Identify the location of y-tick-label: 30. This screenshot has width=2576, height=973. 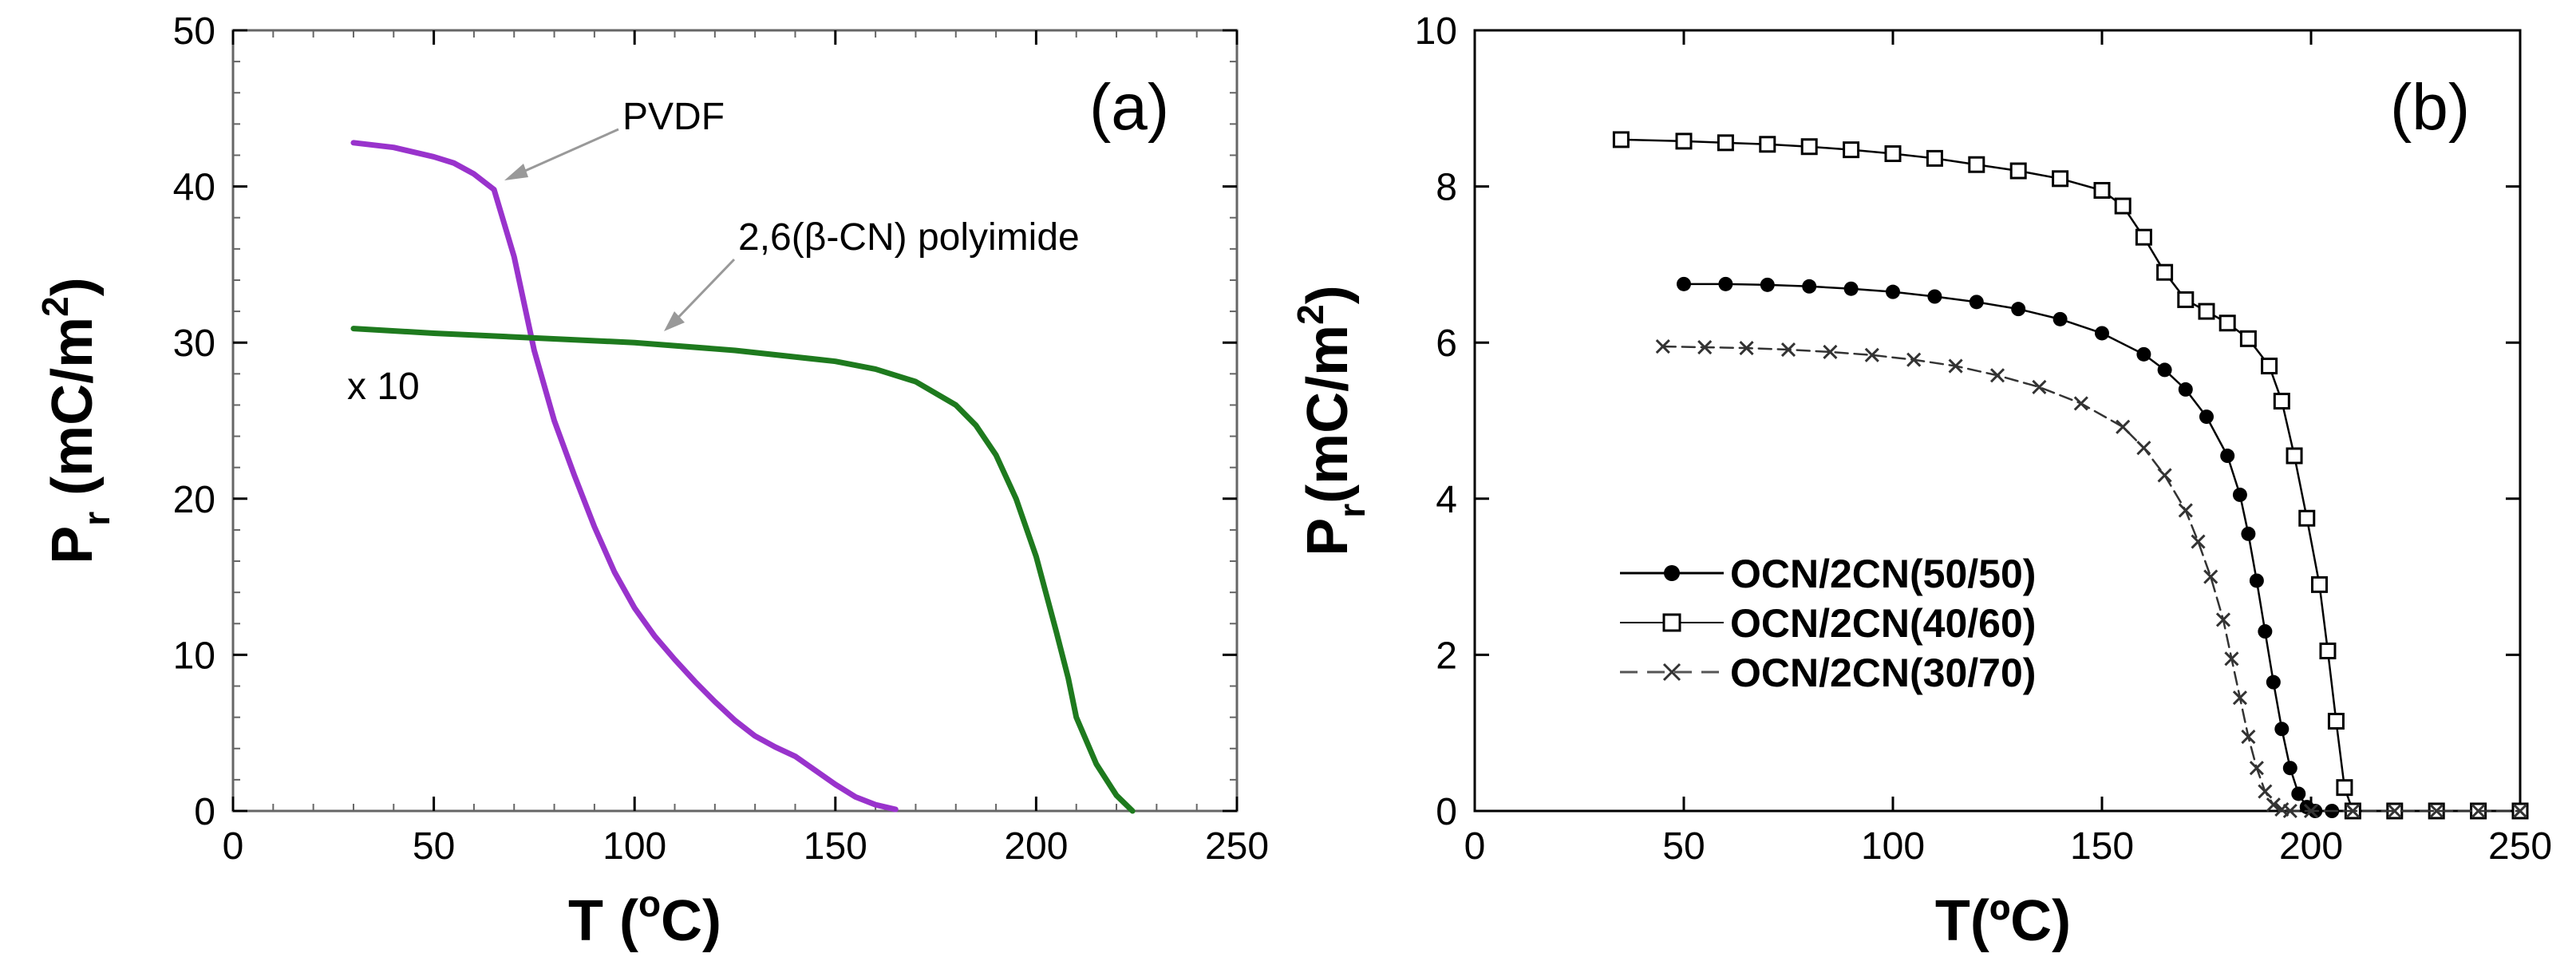
(194, 343).